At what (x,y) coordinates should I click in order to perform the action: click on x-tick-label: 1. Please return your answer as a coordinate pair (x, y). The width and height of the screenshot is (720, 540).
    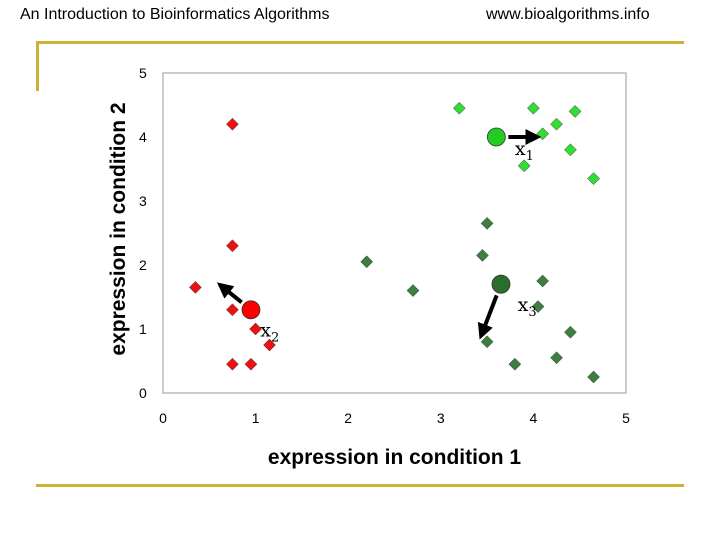
    Looking at the image, I should click on (256, 418).